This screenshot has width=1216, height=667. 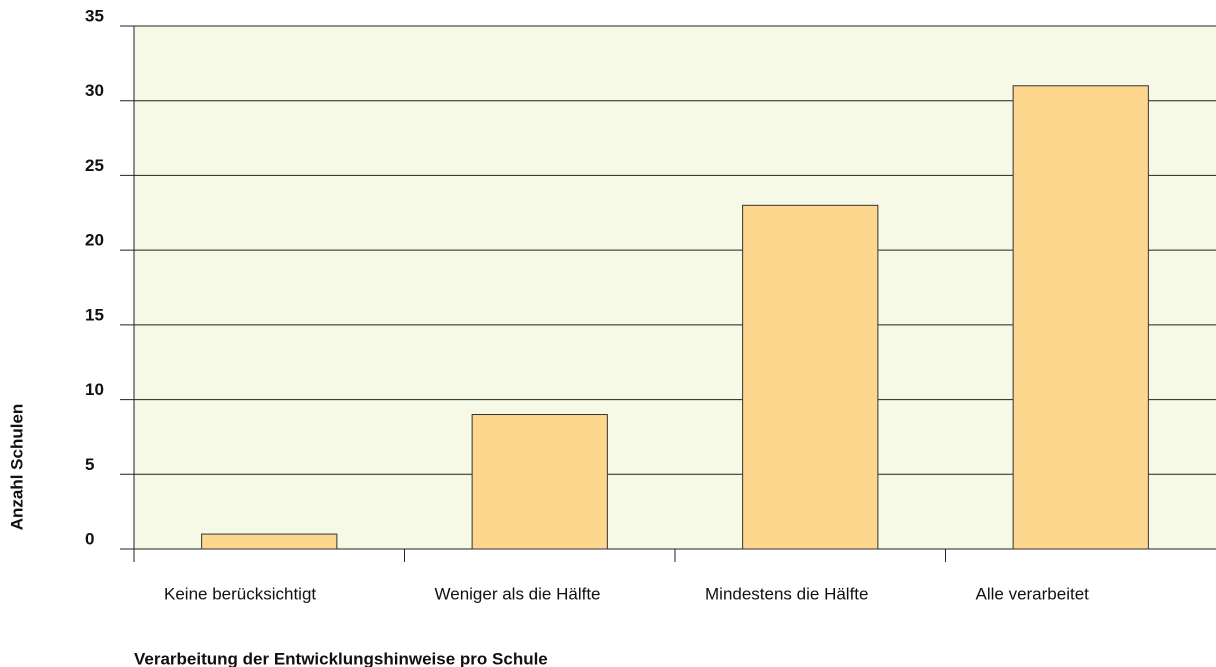 I want to click on x-tick-label: Mindestens die Hälfte, so click(x=786, y=593).